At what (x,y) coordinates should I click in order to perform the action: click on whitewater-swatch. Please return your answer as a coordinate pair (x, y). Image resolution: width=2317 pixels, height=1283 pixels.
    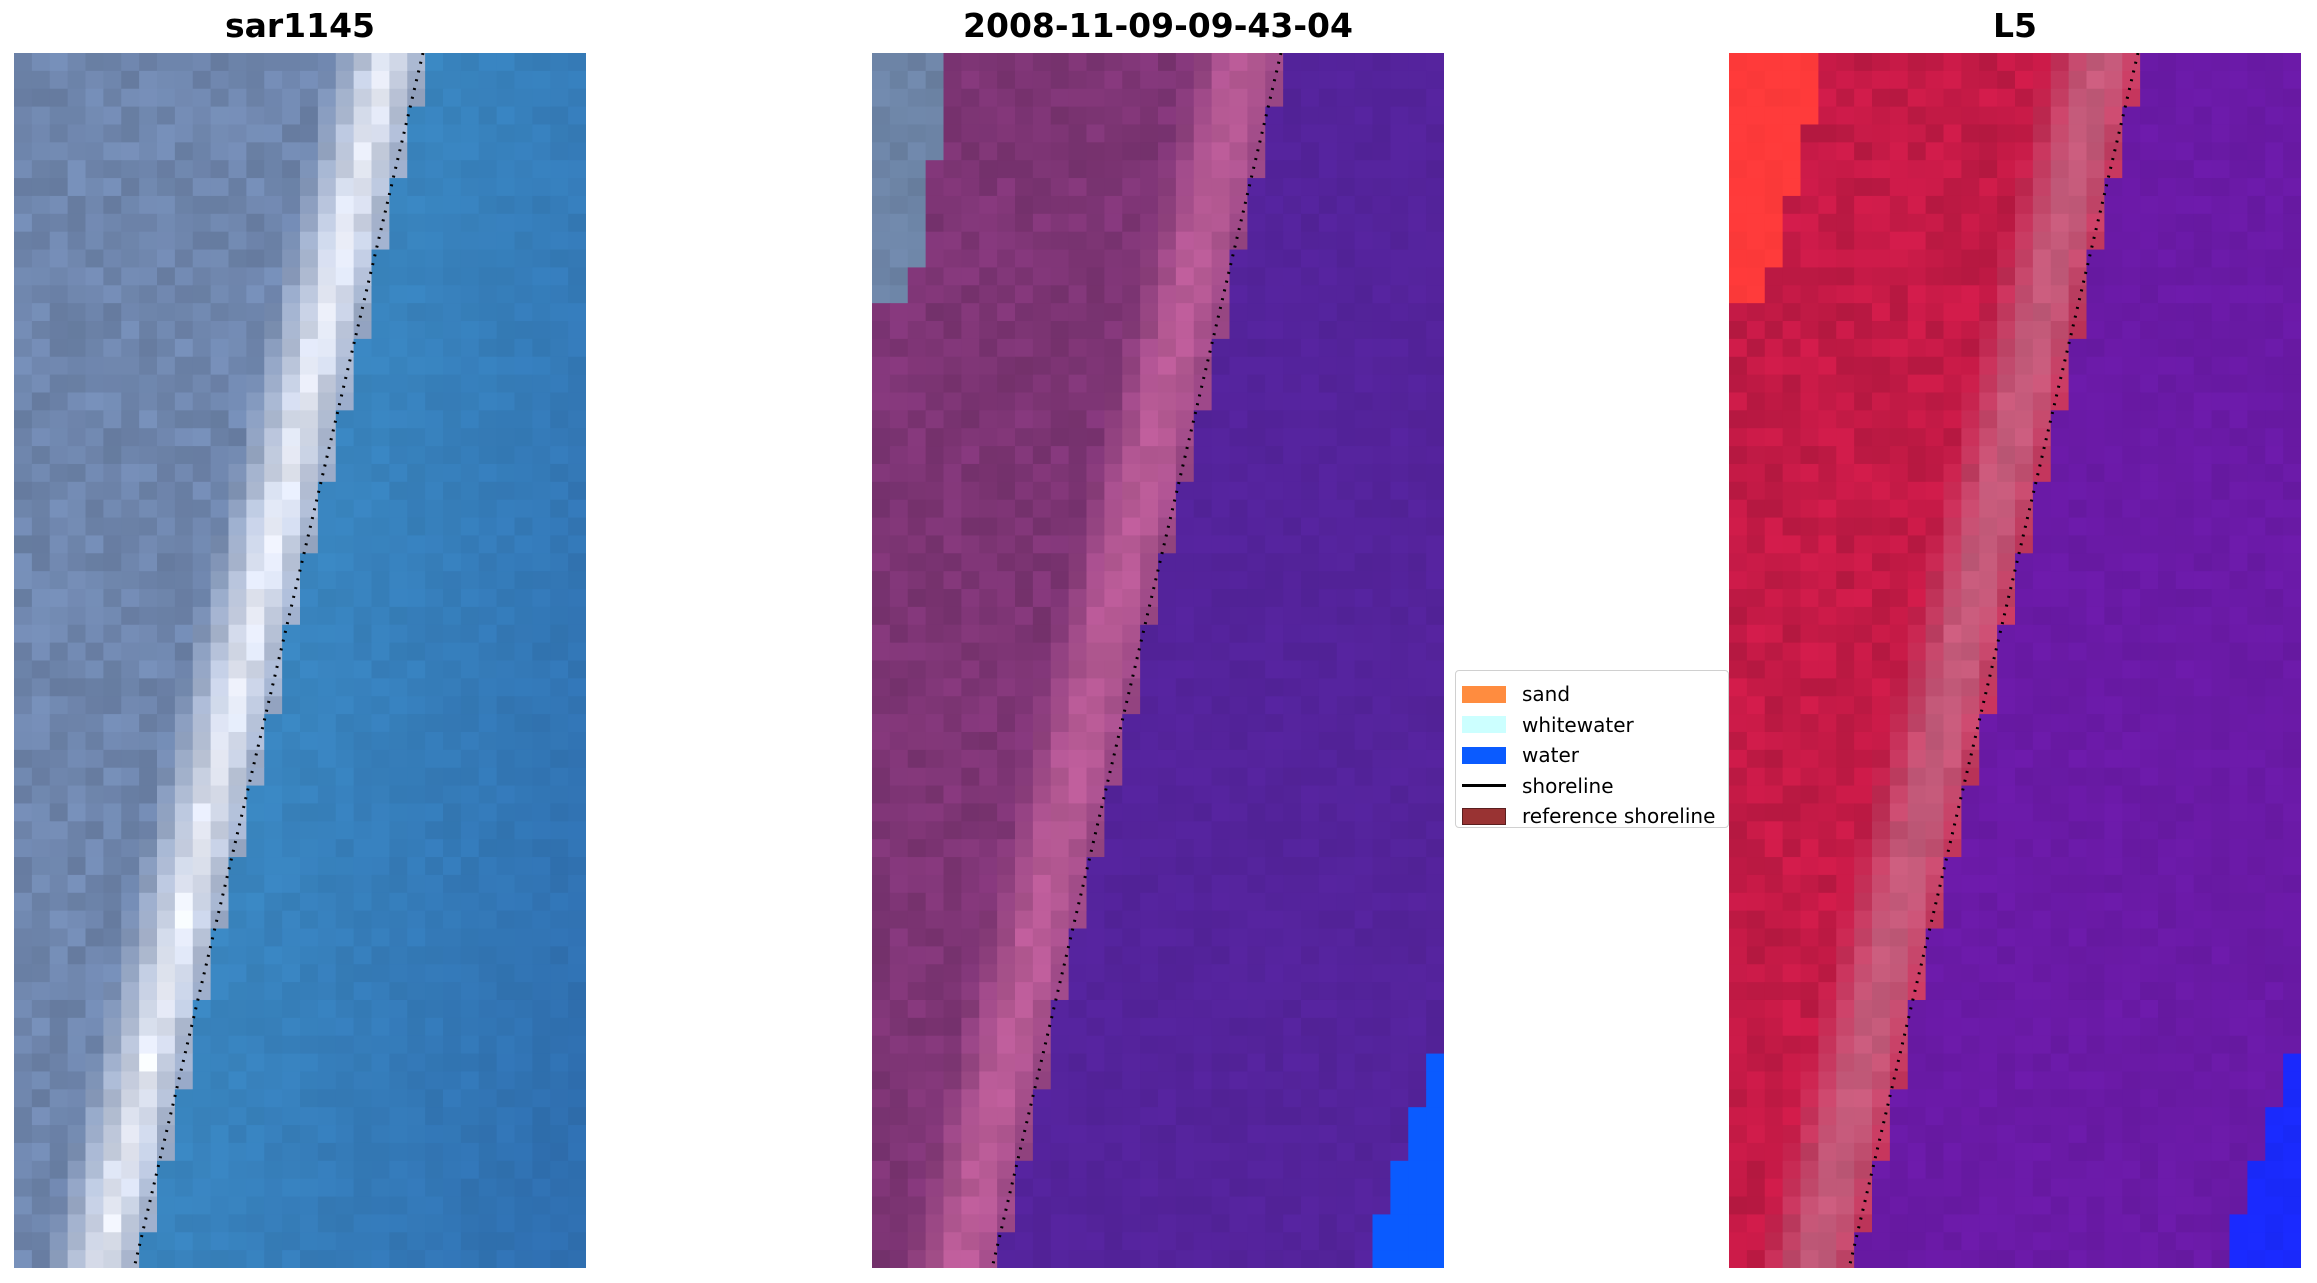
    Looking at the image, I should click on (1484, 725).